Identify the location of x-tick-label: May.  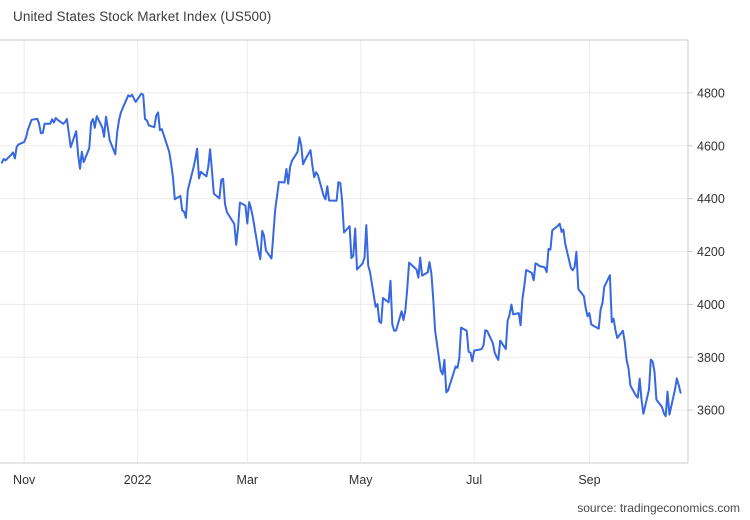
(361, 480).